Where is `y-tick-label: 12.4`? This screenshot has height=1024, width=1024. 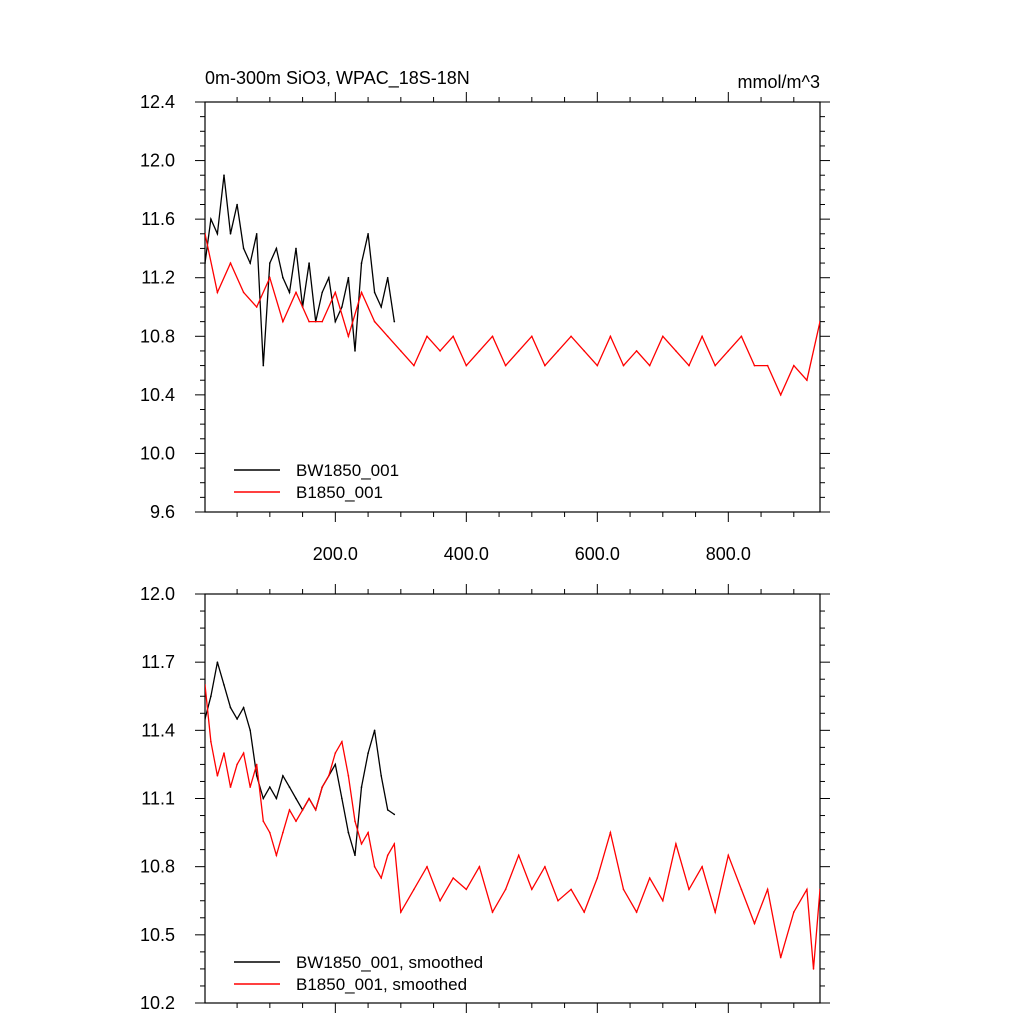
y-tick-label: 12.4 is located at coordinates (157, 102).